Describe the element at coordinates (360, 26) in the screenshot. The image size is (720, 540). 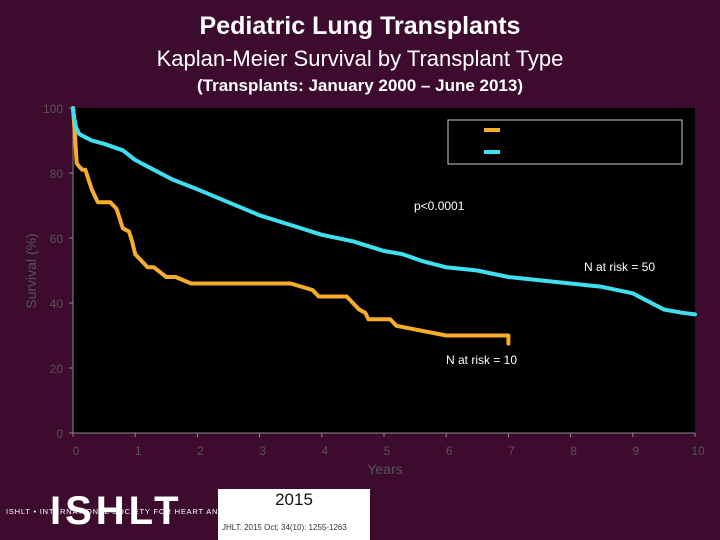
I see `slide-title: Pediatric Lung Transplants` at that location.